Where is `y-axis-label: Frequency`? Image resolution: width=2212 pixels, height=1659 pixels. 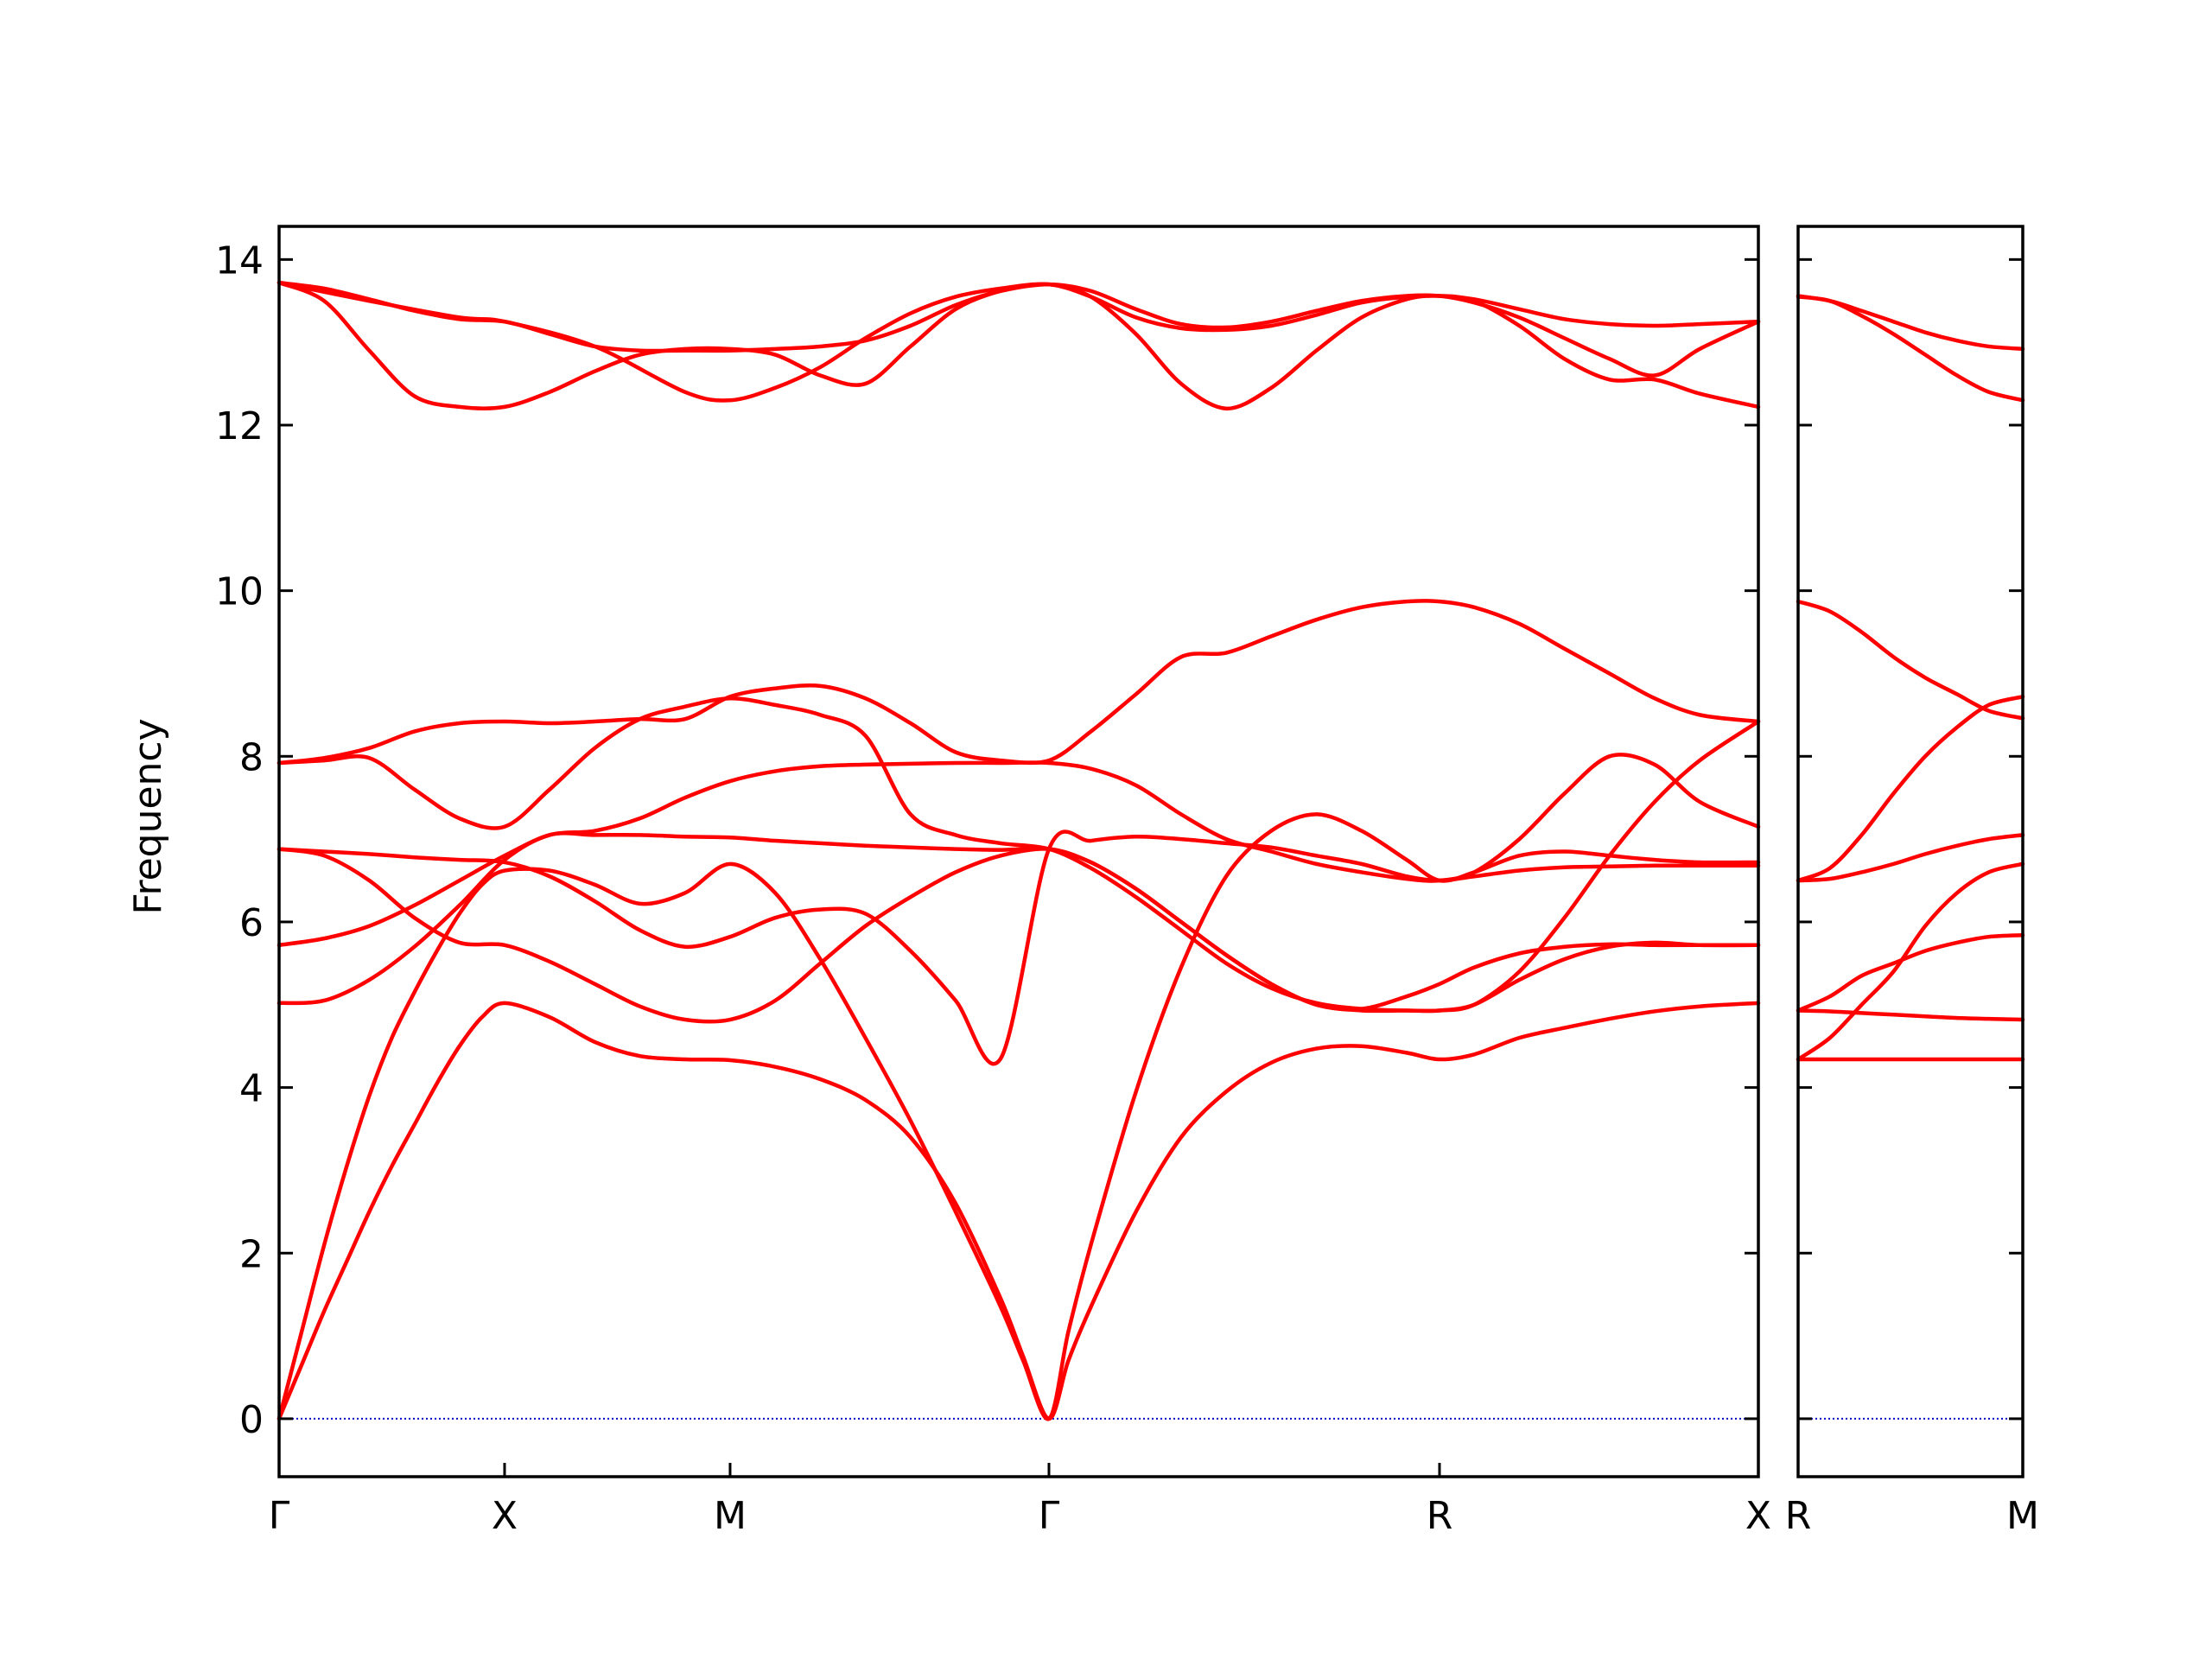
y-axis-label: Frequency is located at coordinates (148, 816).